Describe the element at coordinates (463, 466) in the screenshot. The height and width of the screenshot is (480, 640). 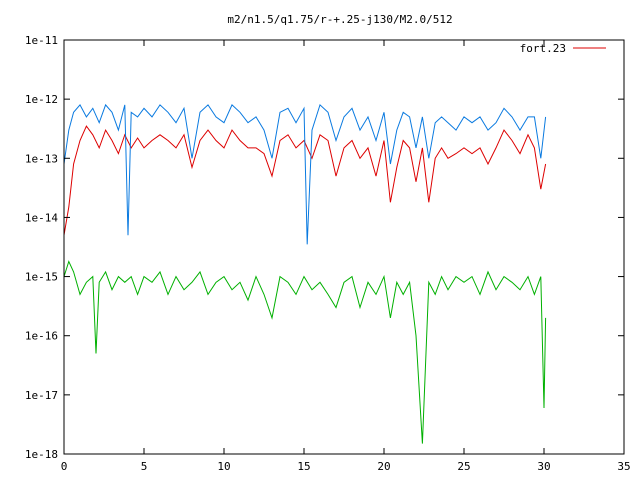
I see `x-tick-label: 25` at that location.